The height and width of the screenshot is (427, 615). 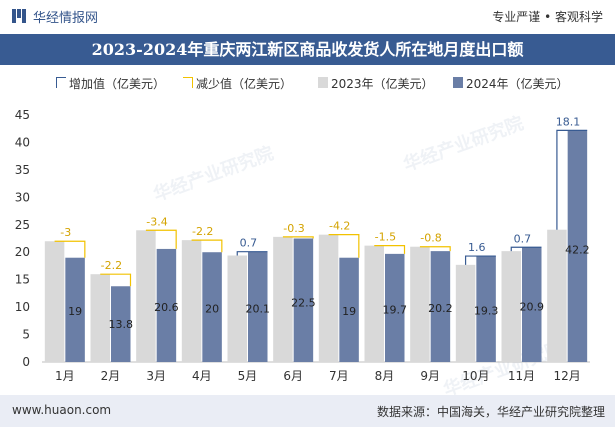 What do you see at coordinates (62, 410) in the screenshot?
I see `footer-website: www.huaon.com` at bounding box center [62, 410].